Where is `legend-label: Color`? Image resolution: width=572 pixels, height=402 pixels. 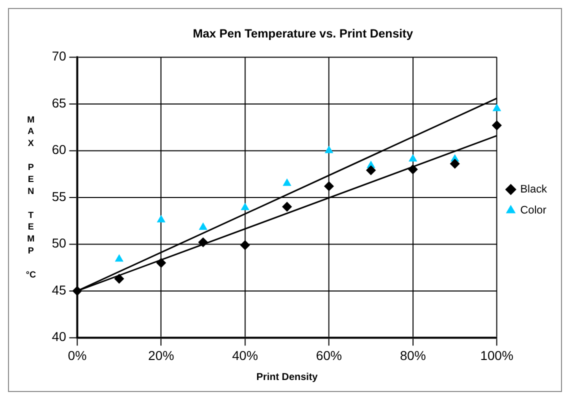 legend-label: Color is located at coordinates (533, 210).